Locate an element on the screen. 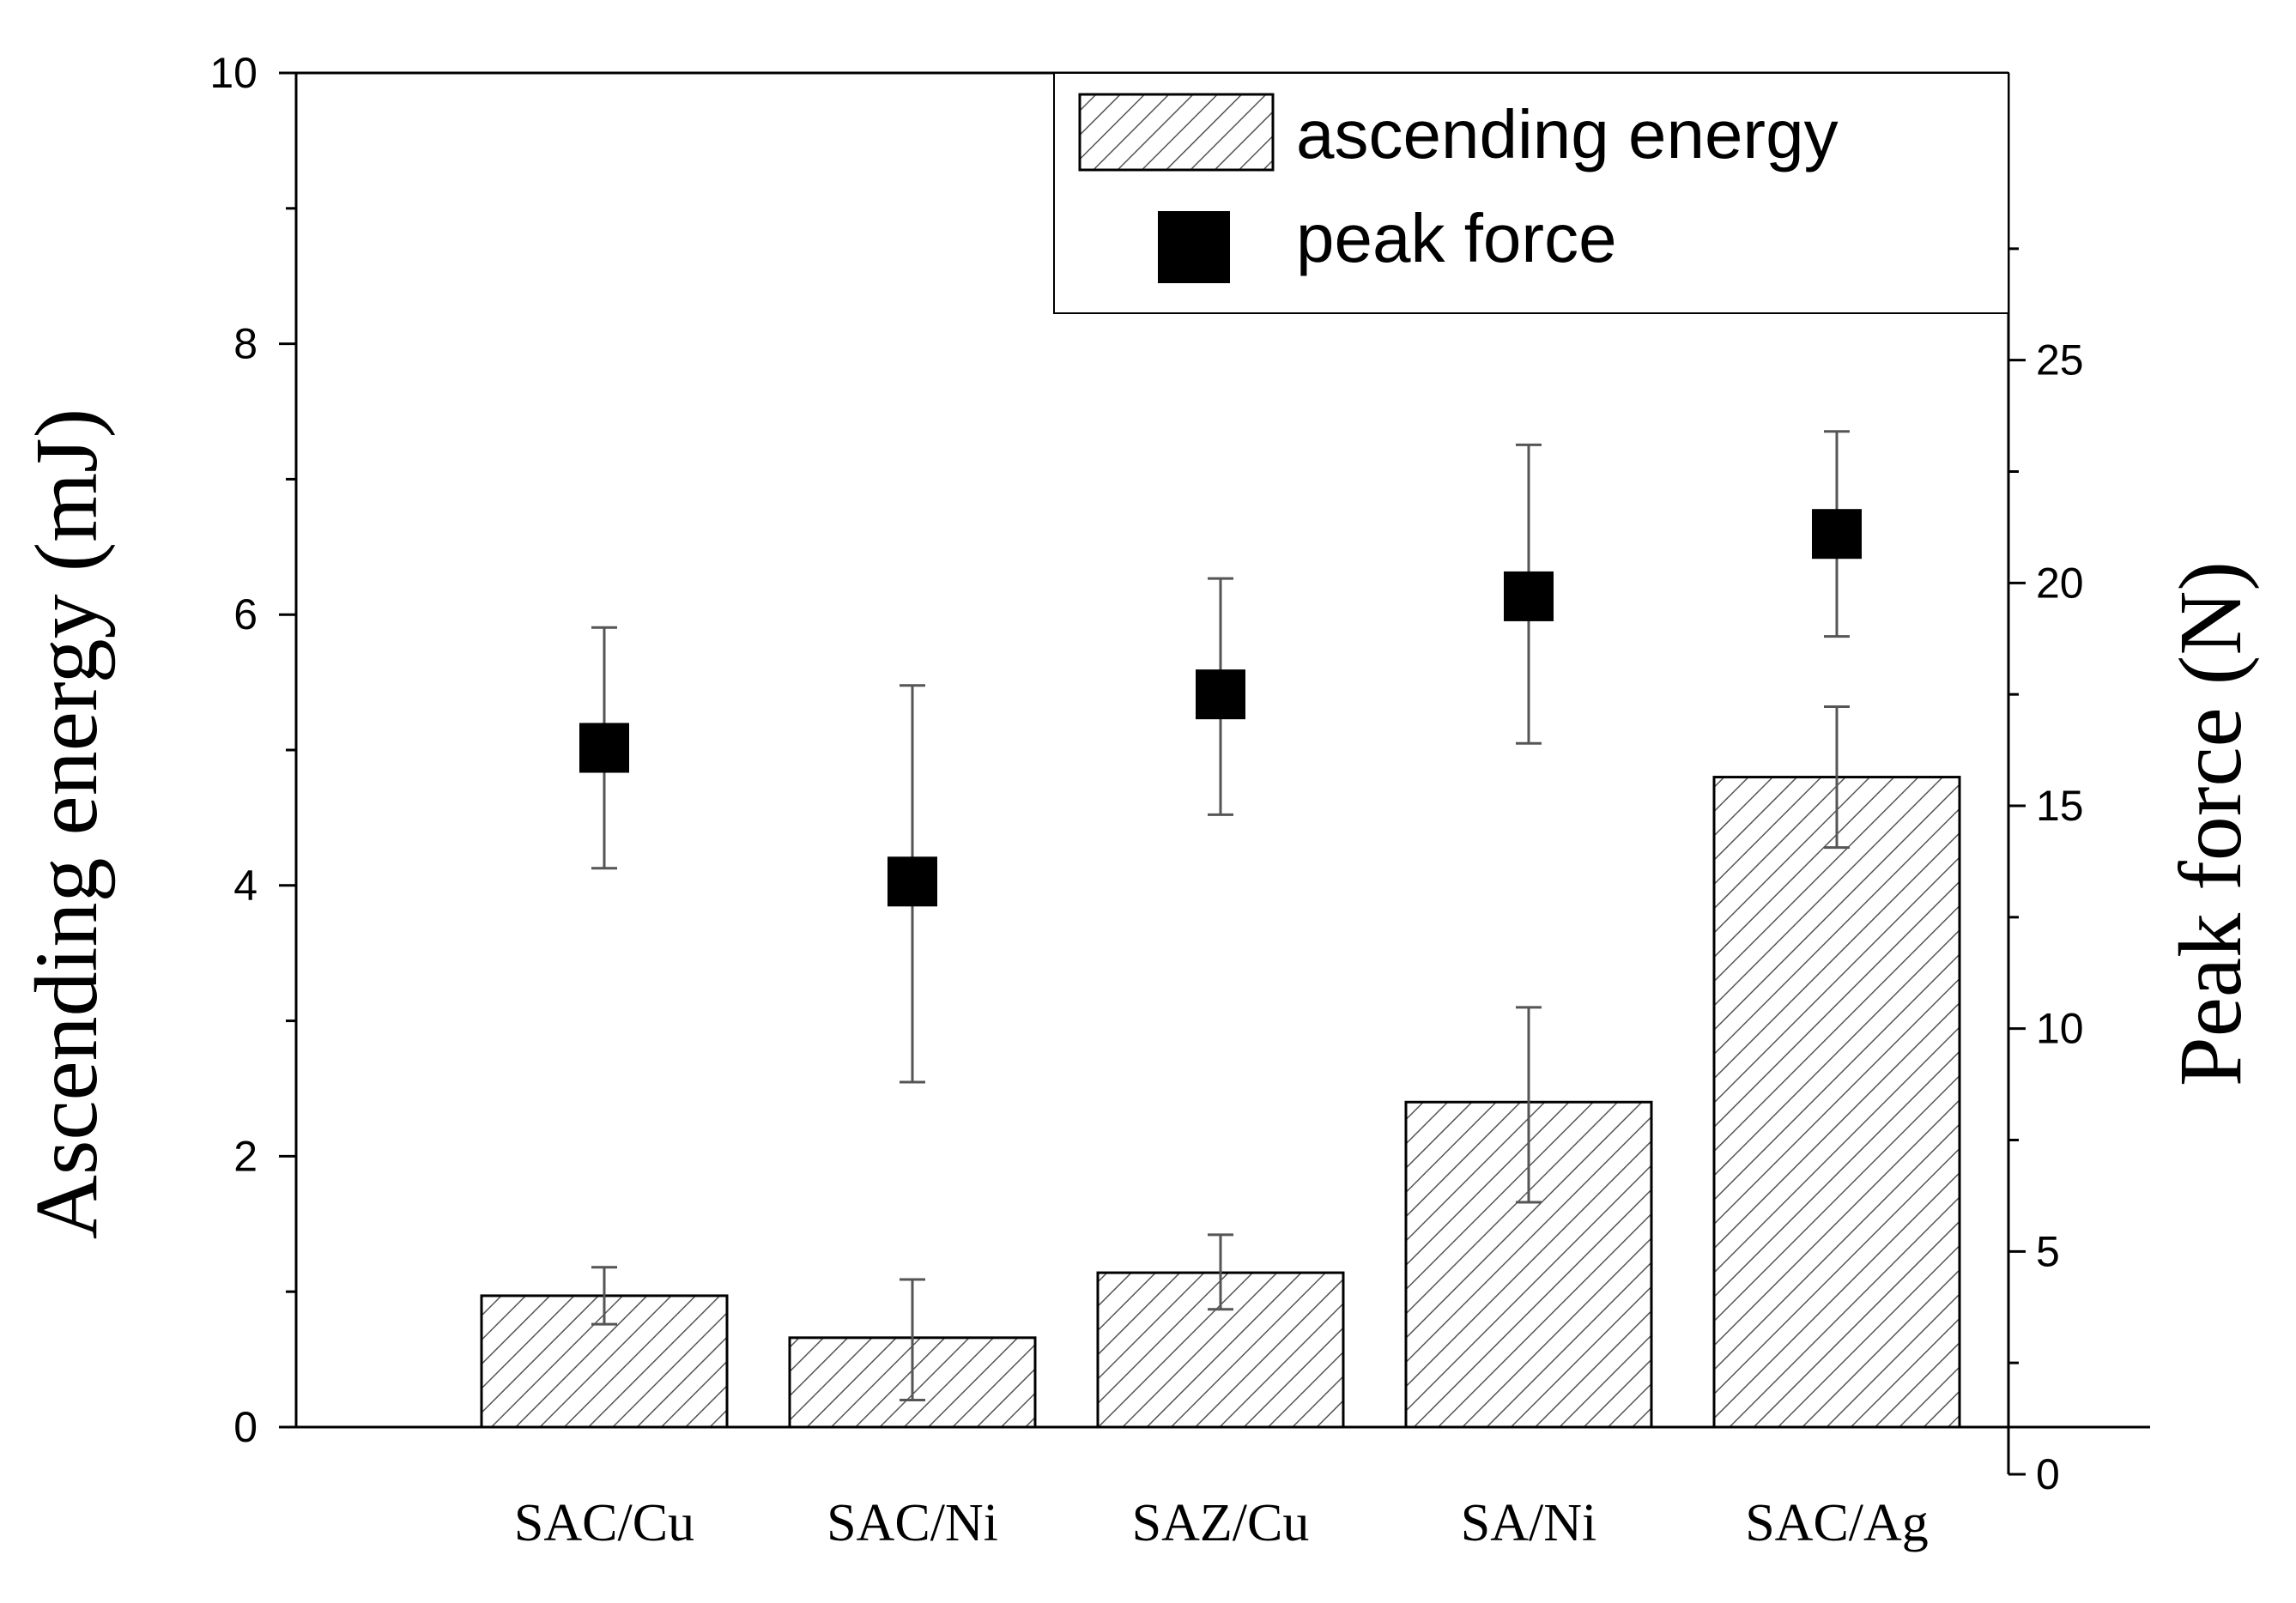 Image resolution: width=2296 pixels, height=1603 pixels. markers-layer is located at coordinates (1220, 708).